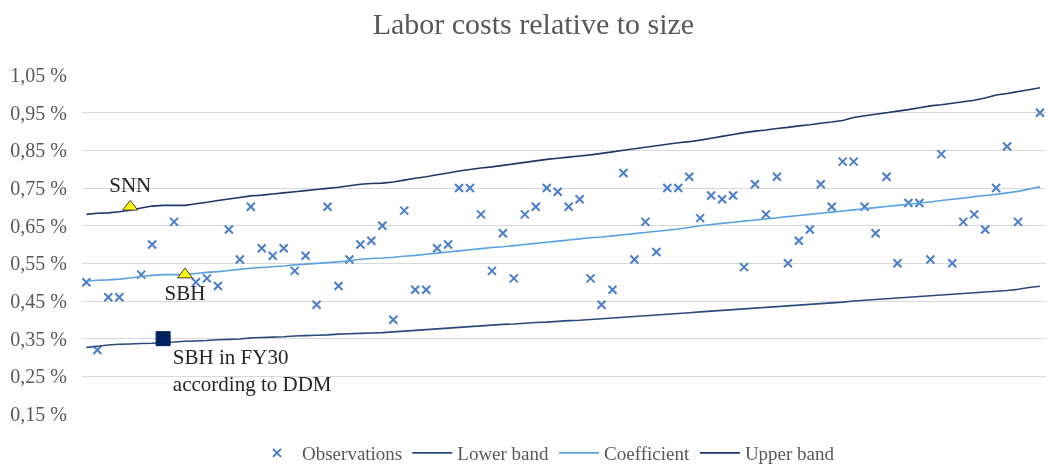 This screenshot has height=465, width=1048. What do you see at coordinates (533, 23) in the screenshot?
I see `chart-title: Labor costs relative to size` at bounding box center [533, 23].